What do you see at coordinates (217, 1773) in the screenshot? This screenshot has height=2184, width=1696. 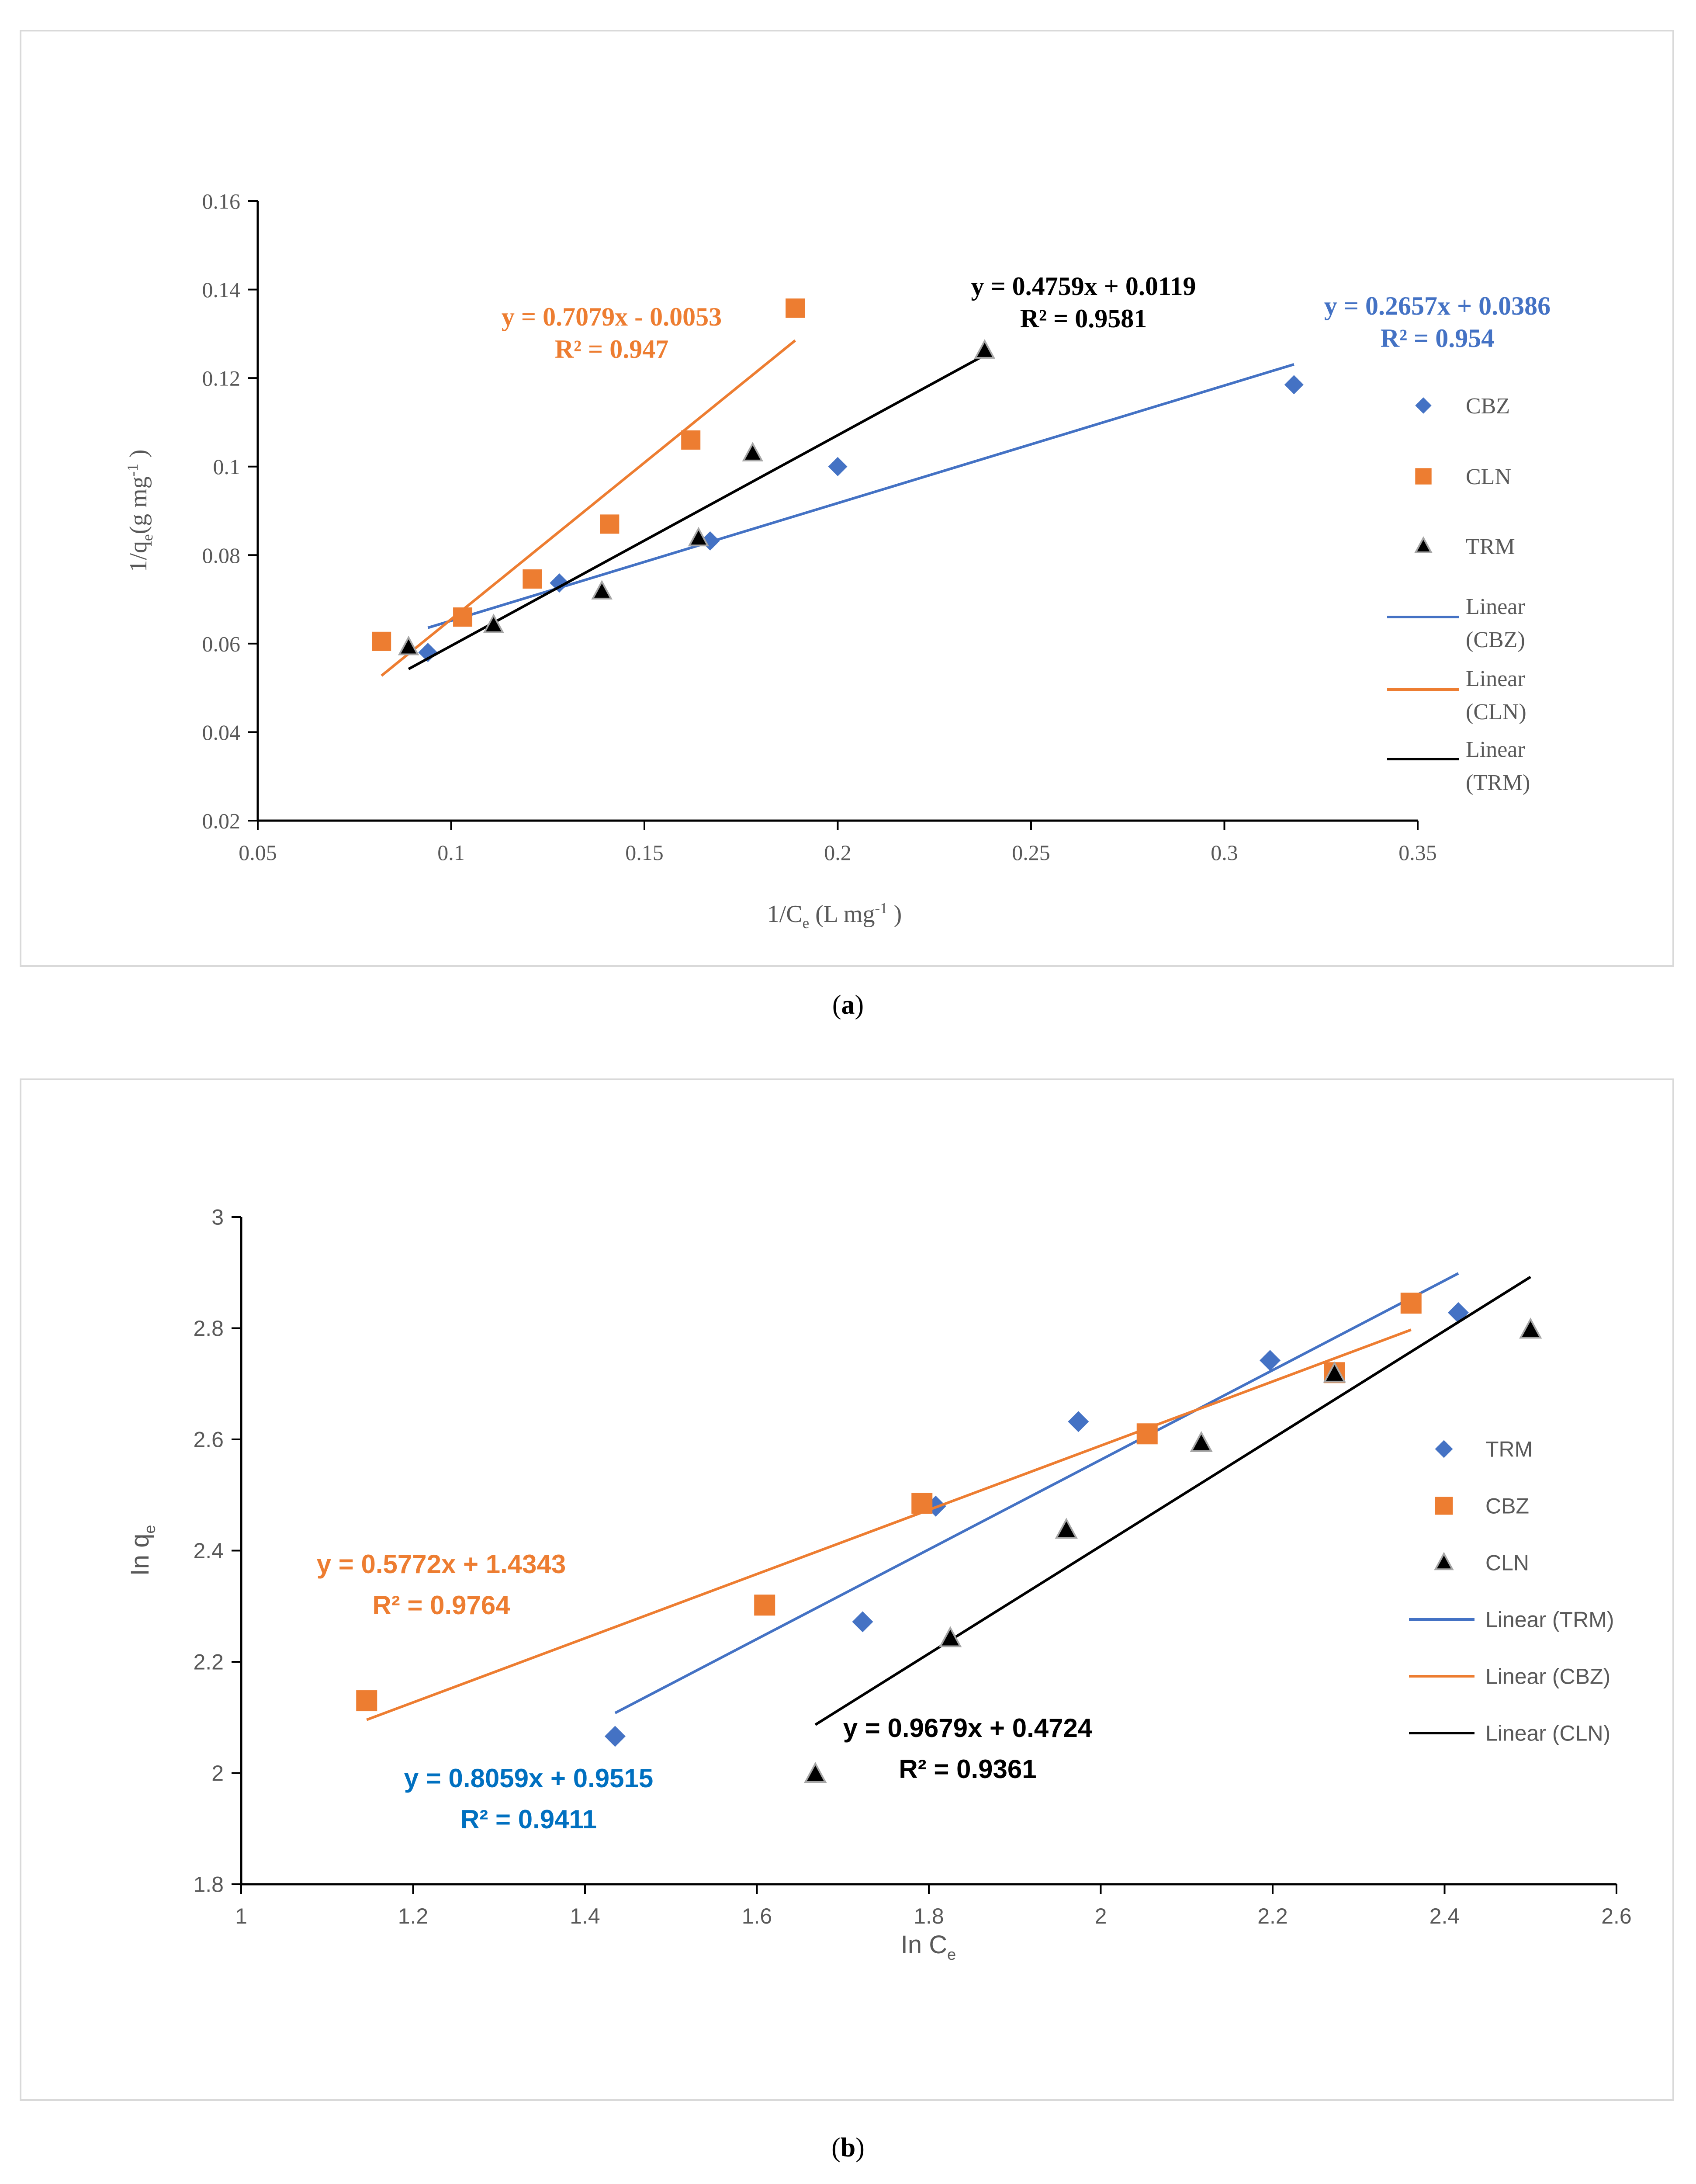 I see `y-tick-label: 2` at bounding box center [217, 1773].